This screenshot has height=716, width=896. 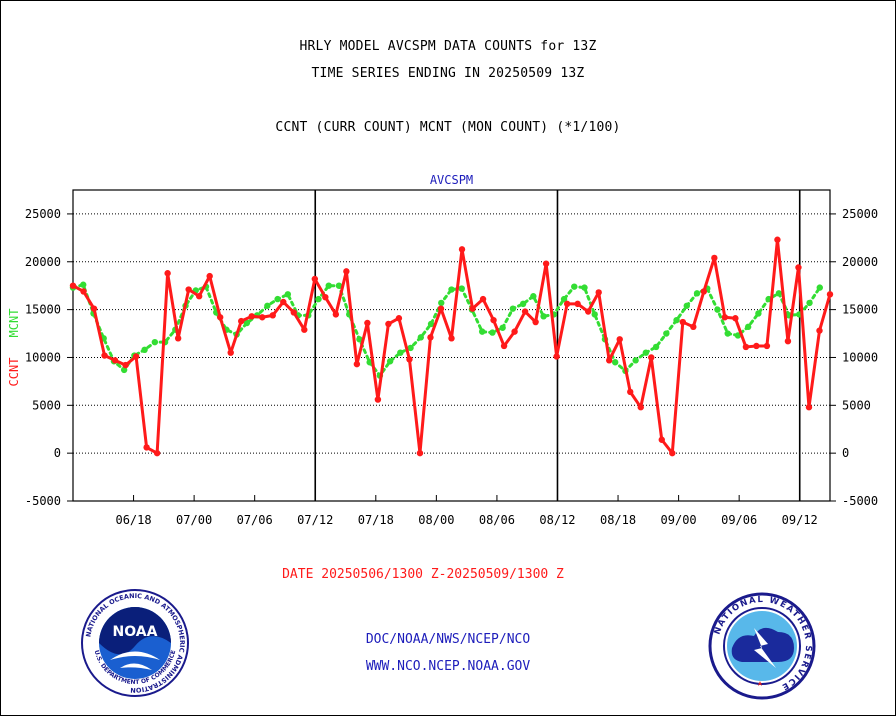 I want to click on x-tick-label: 09/00, so click(x=679, y=520).